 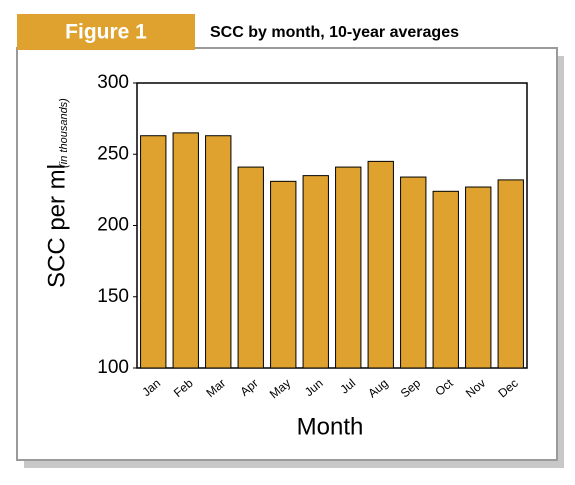 I want to click on figure-tab, so click(x=106, y=32).